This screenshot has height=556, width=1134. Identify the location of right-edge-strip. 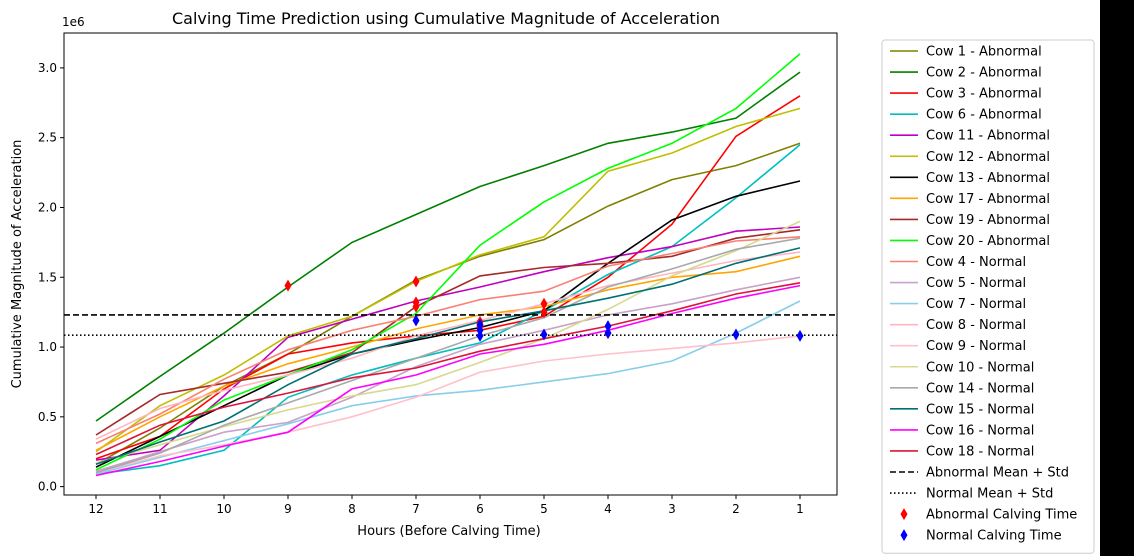
(1117, 278).